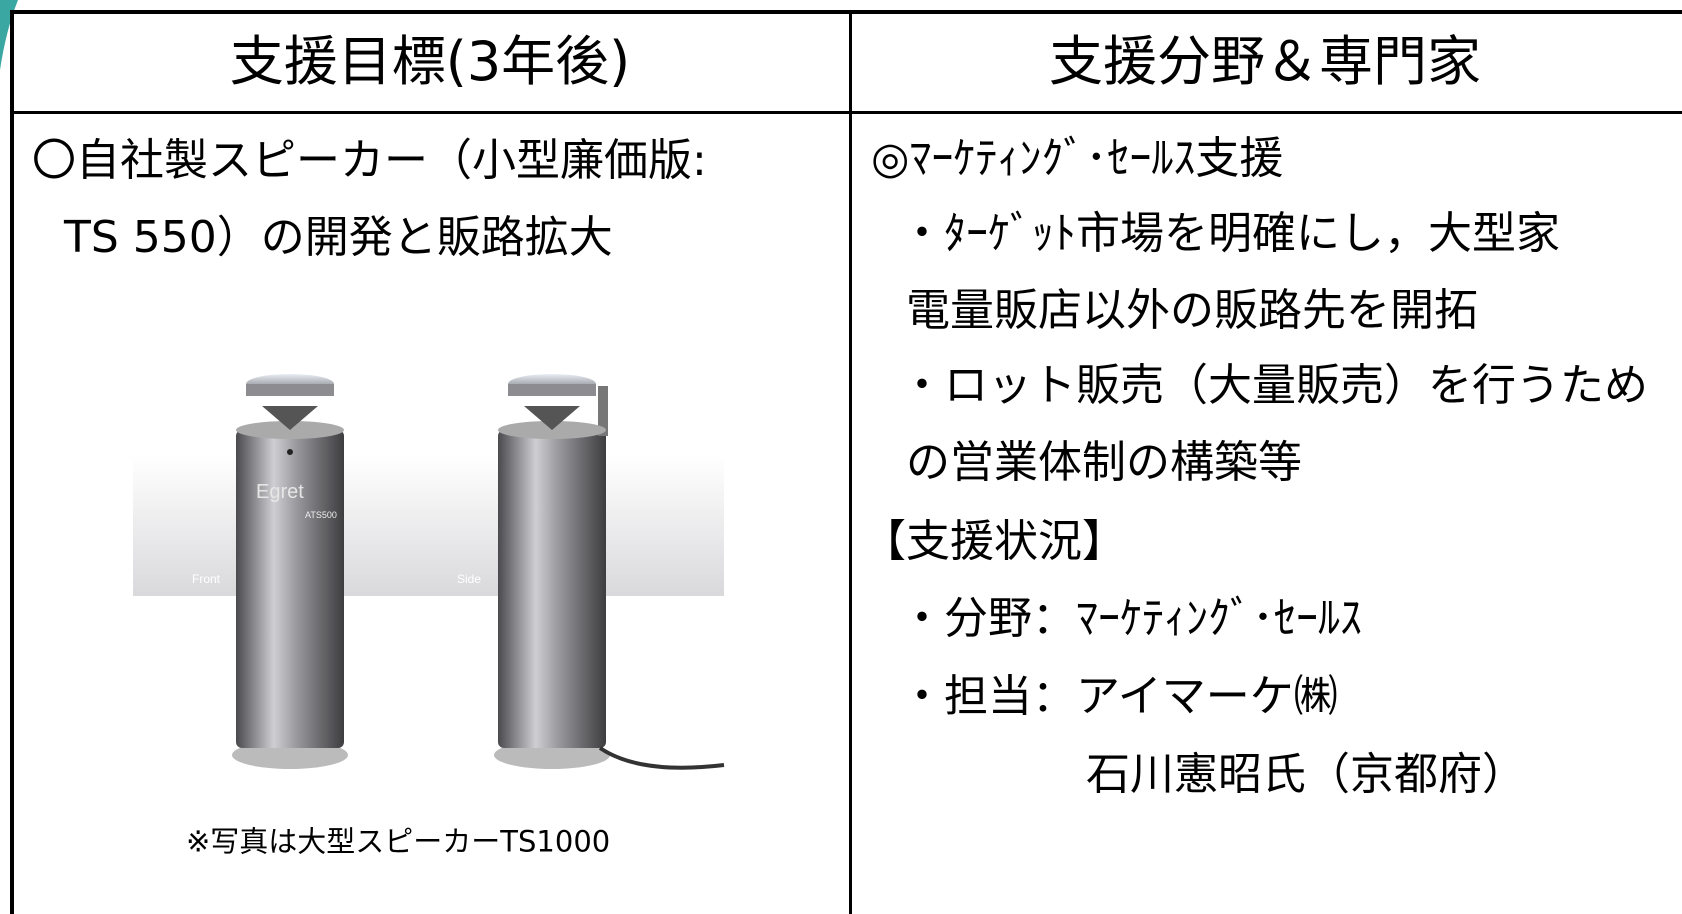 The width and height of the screenshot is (1682, 914). What do you see at coordinates (1230, 233) in the screenshot?
I see `support-line: ・ﾀｰｹﾞｯﾄ市場を明確にし，大型家` at bounding box center [1230, 233].